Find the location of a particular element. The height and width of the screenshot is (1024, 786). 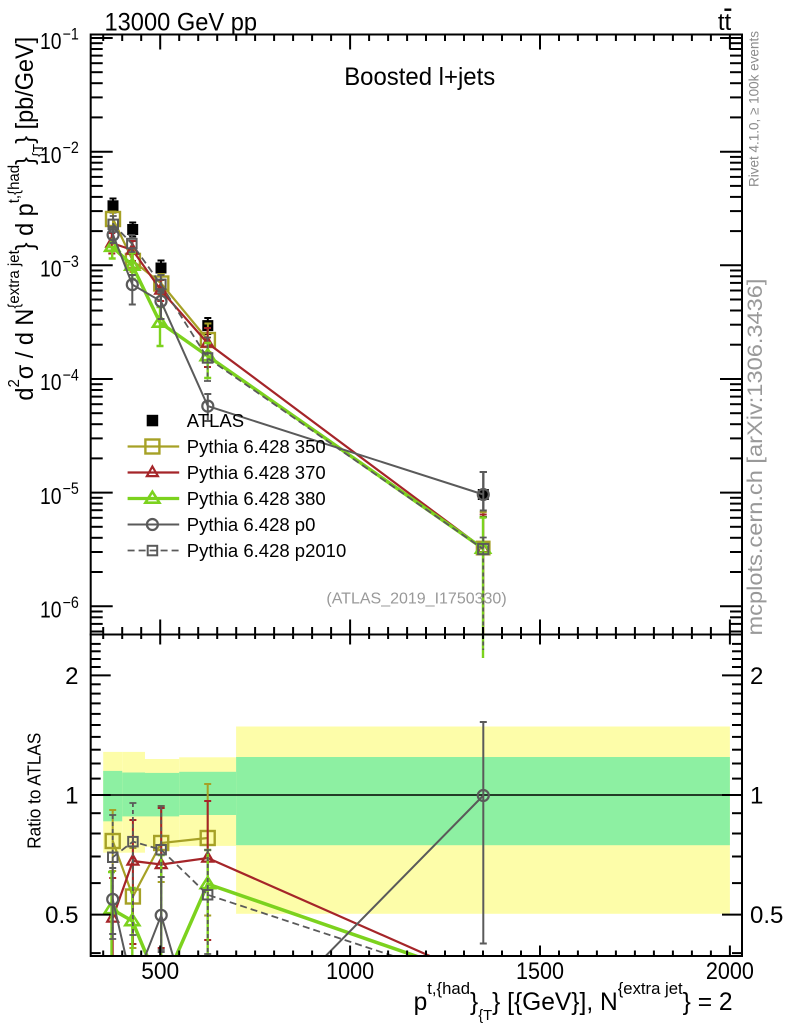

svg-text: −2 is located at coordinates (71, 148).